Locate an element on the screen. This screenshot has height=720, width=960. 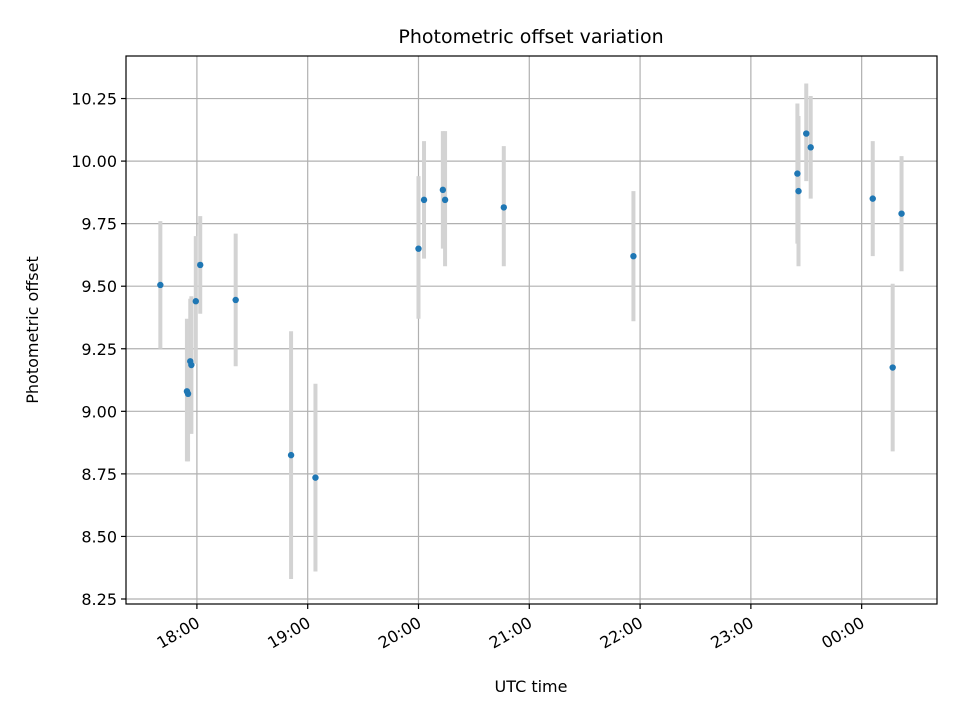
y-tick-label: 9.25 is located at coordinates (99, 349).